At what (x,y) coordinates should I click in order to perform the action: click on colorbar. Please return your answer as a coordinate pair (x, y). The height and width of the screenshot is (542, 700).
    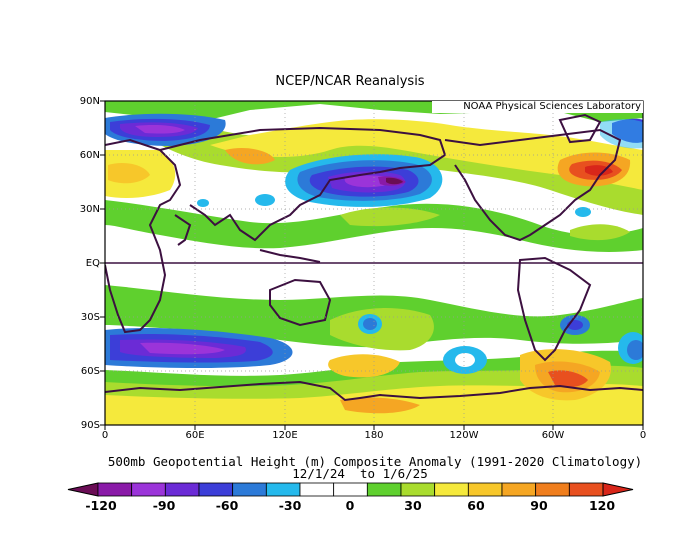
    Looking at the image, I should click on (350, 489).